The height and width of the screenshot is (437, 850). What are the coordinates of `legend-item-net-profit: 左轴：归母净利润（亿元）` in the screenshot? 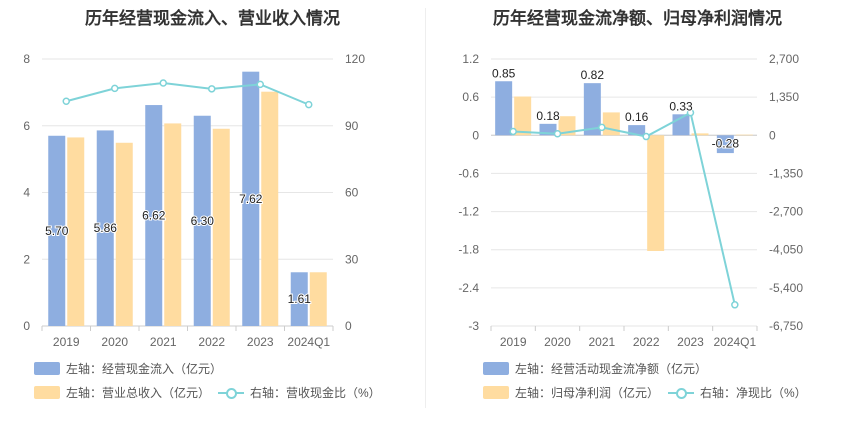 It's located at (571, 392).